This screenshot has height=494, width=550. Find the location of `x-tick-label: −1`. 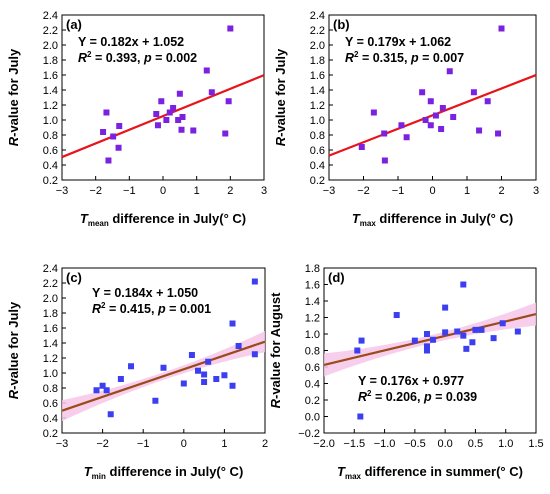

x-tick-label: −1 is located at coordinates (398, 191).